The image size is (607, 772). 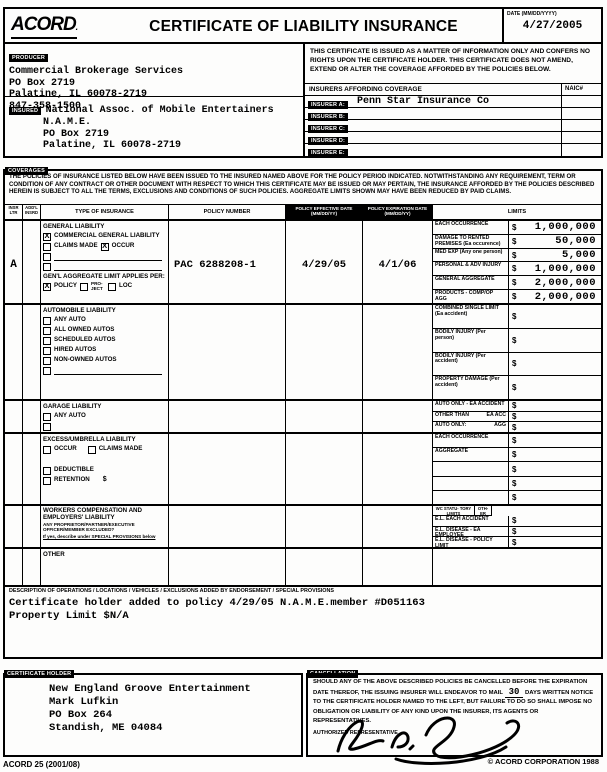 I want to click on garage-expiration-date, so click(x=398, y=416).